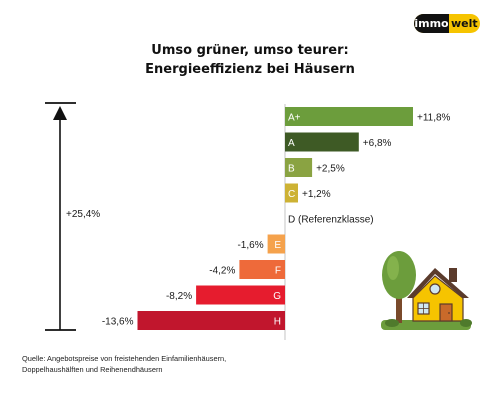 Image resolution: width=495 pixels, height=400 pixels. I want to click on bar-a, so click(322, 142).